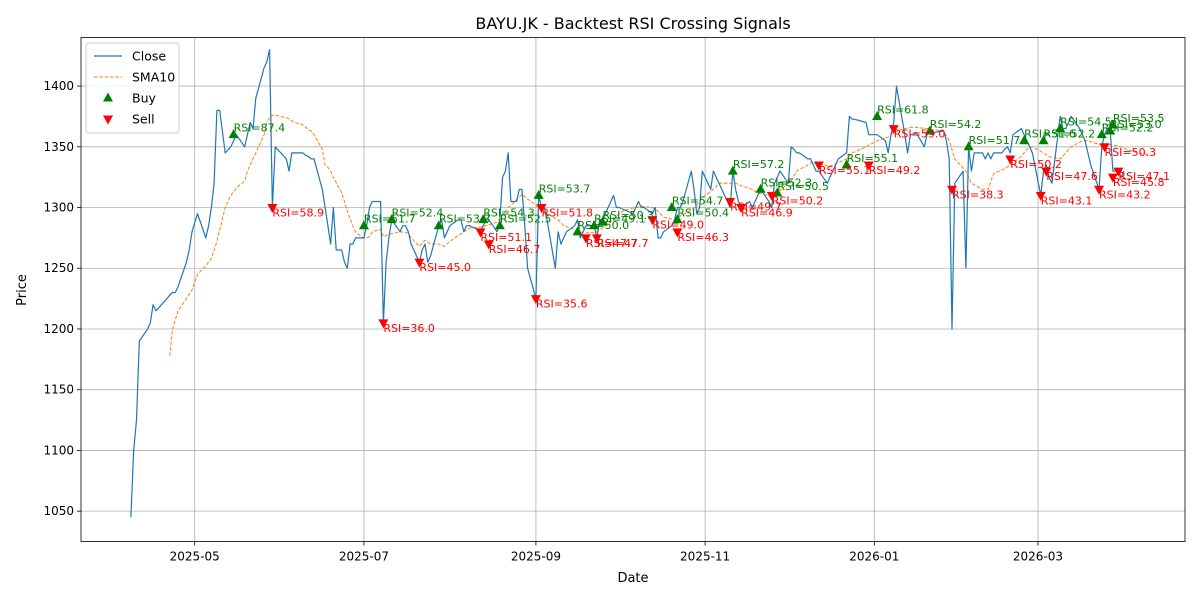 This screenshot has width=1200, height=600. I want to click on y-tick-label: 1200, so click(58, 329).